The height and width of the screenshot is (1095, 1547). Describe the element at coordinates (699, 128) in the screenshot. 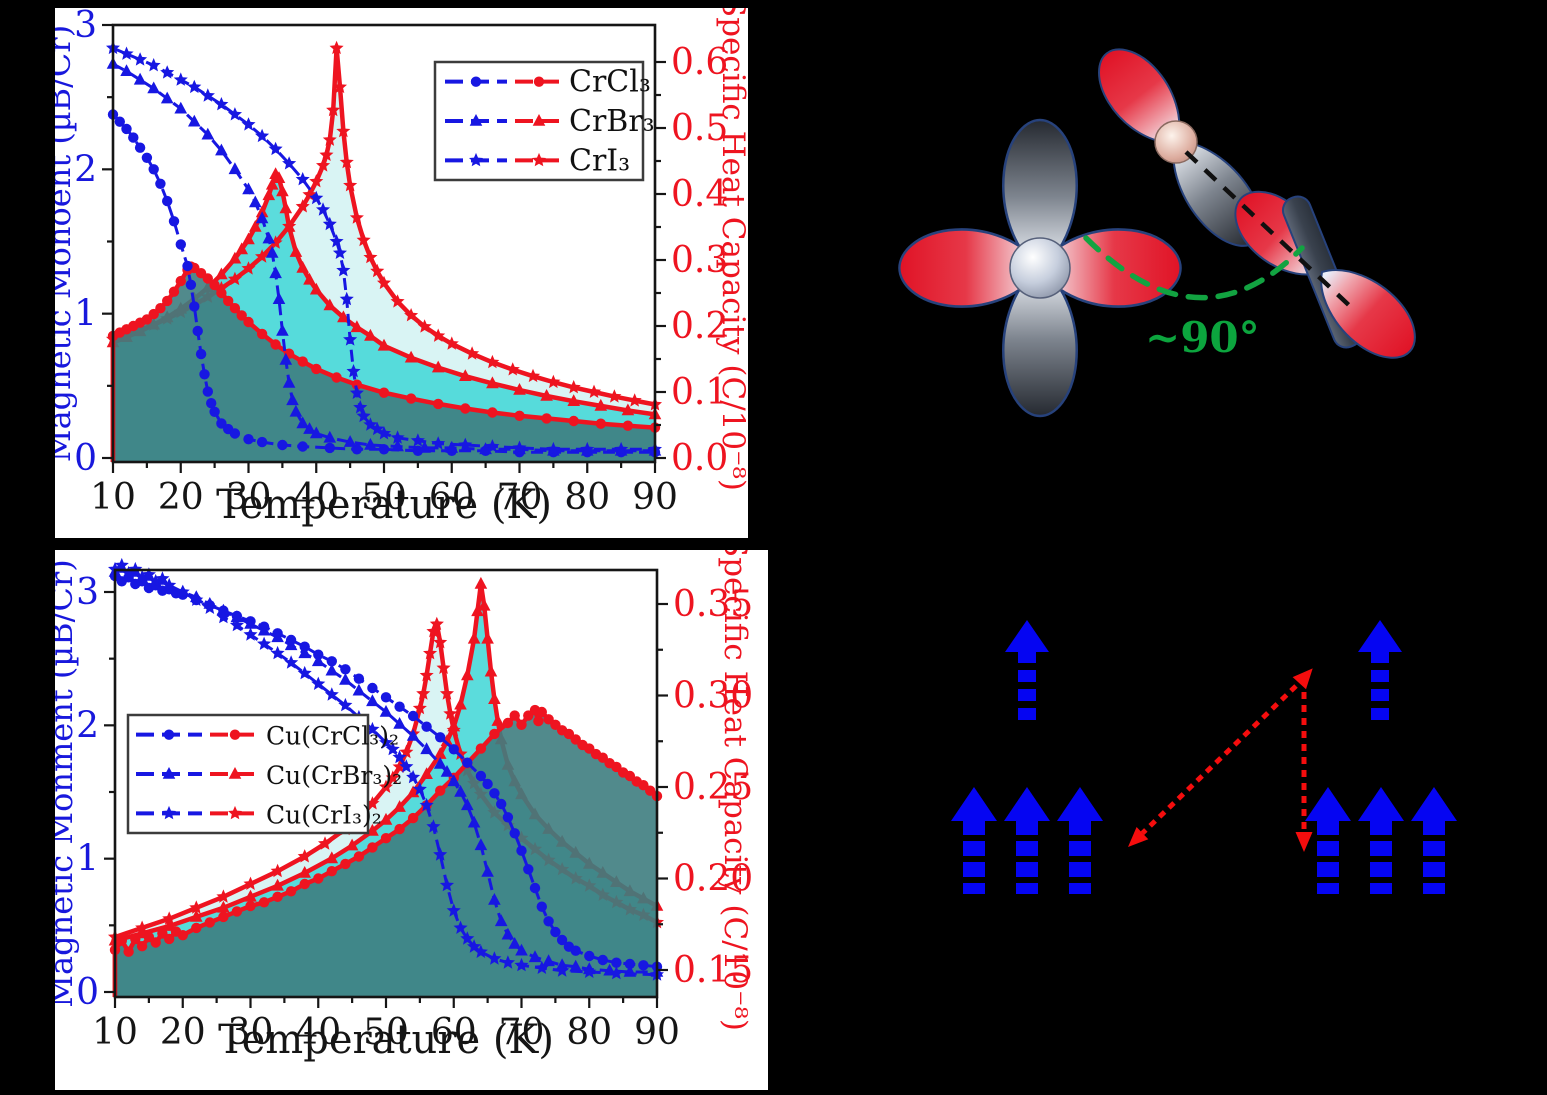

I see `svg-text: 0.5` at that location.